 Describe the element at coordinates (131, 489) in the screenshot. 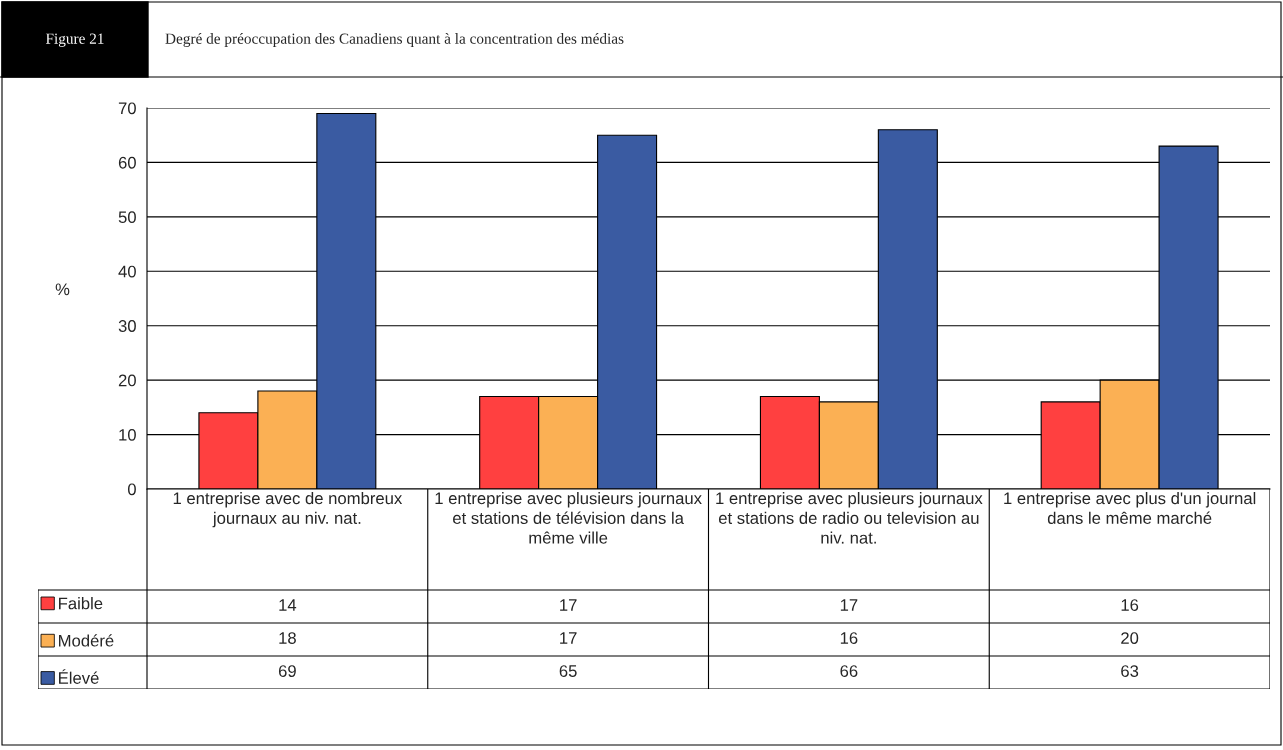

I see `y-tick-label: 0` at that location.